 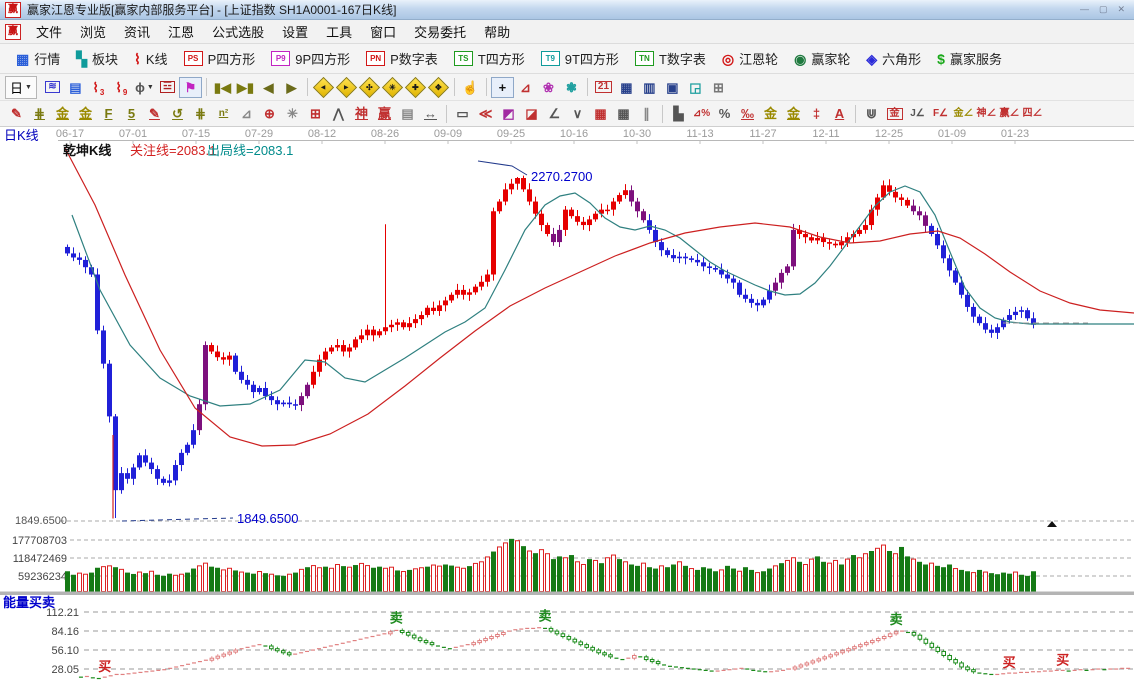 What do you see at coordinates (49, 32) in the screenshot?
I see `menu-item-file: 文件` at bounding box center [49, 32].